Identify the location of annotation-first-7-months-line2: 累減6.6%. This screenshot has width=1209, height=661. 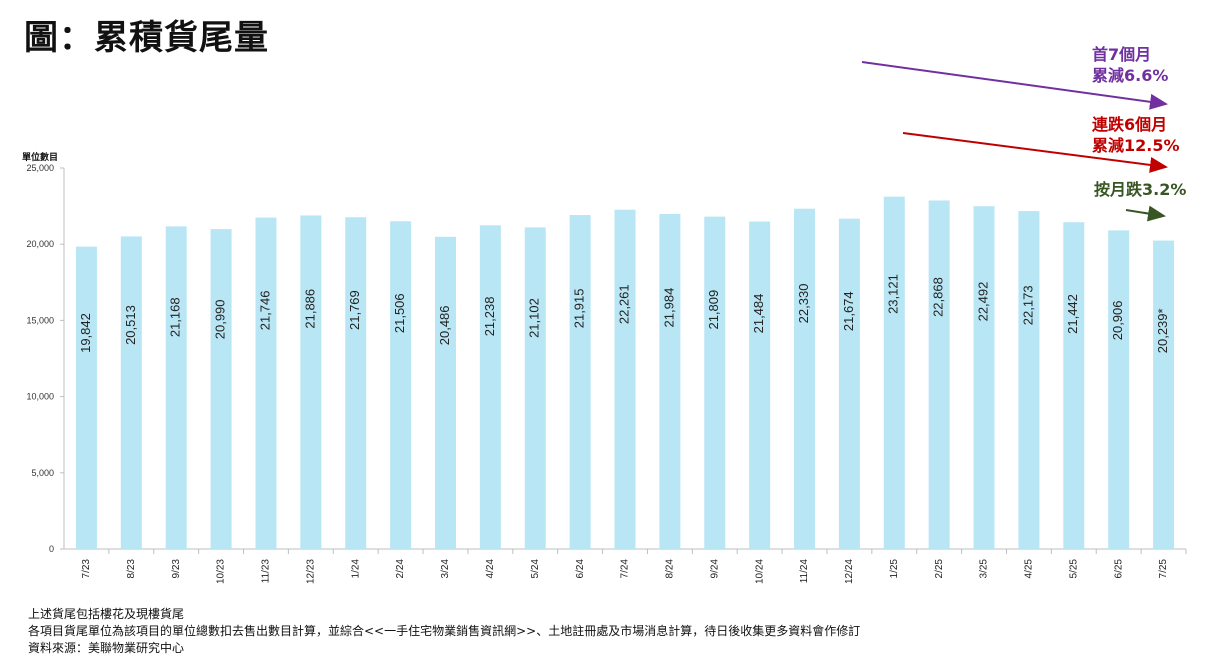
(1130, 75).